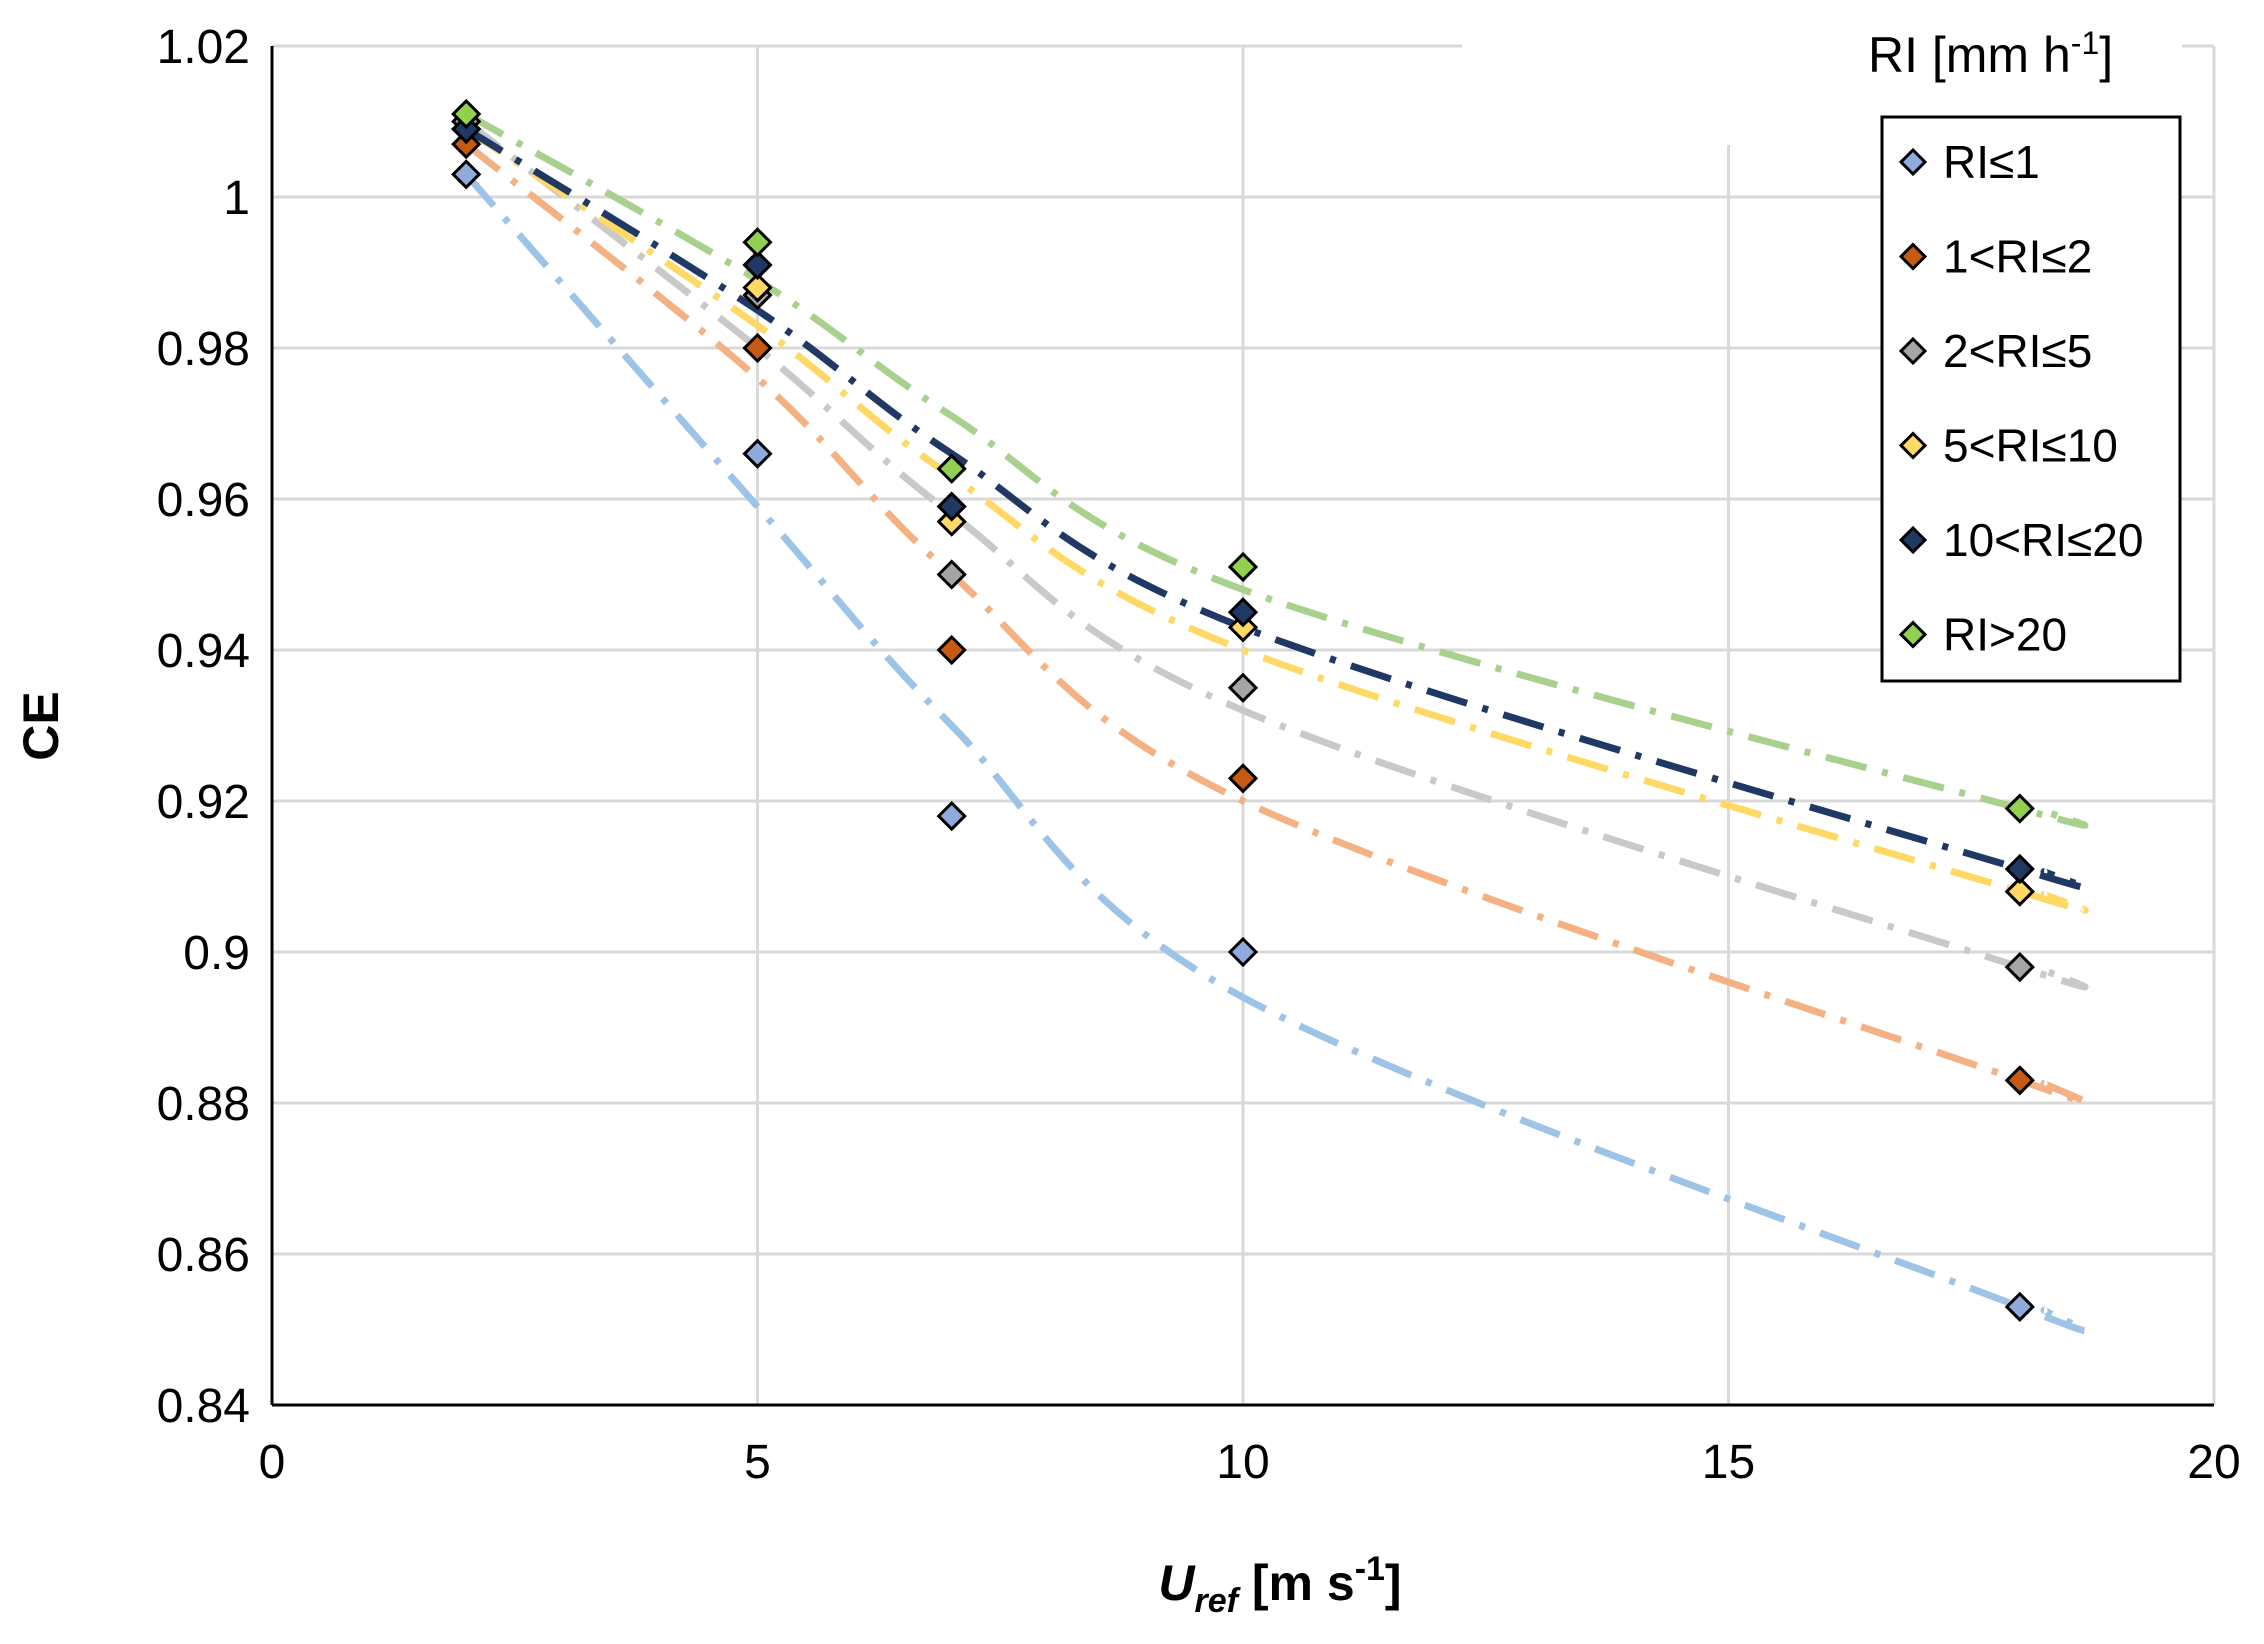 The height and width of the screenshot is (1644, 2264). What do you see at coordinates (2017, 351) in the screenshot?
I see `legend-label: 2<RI≤5` at bounding box center [2017, 351].